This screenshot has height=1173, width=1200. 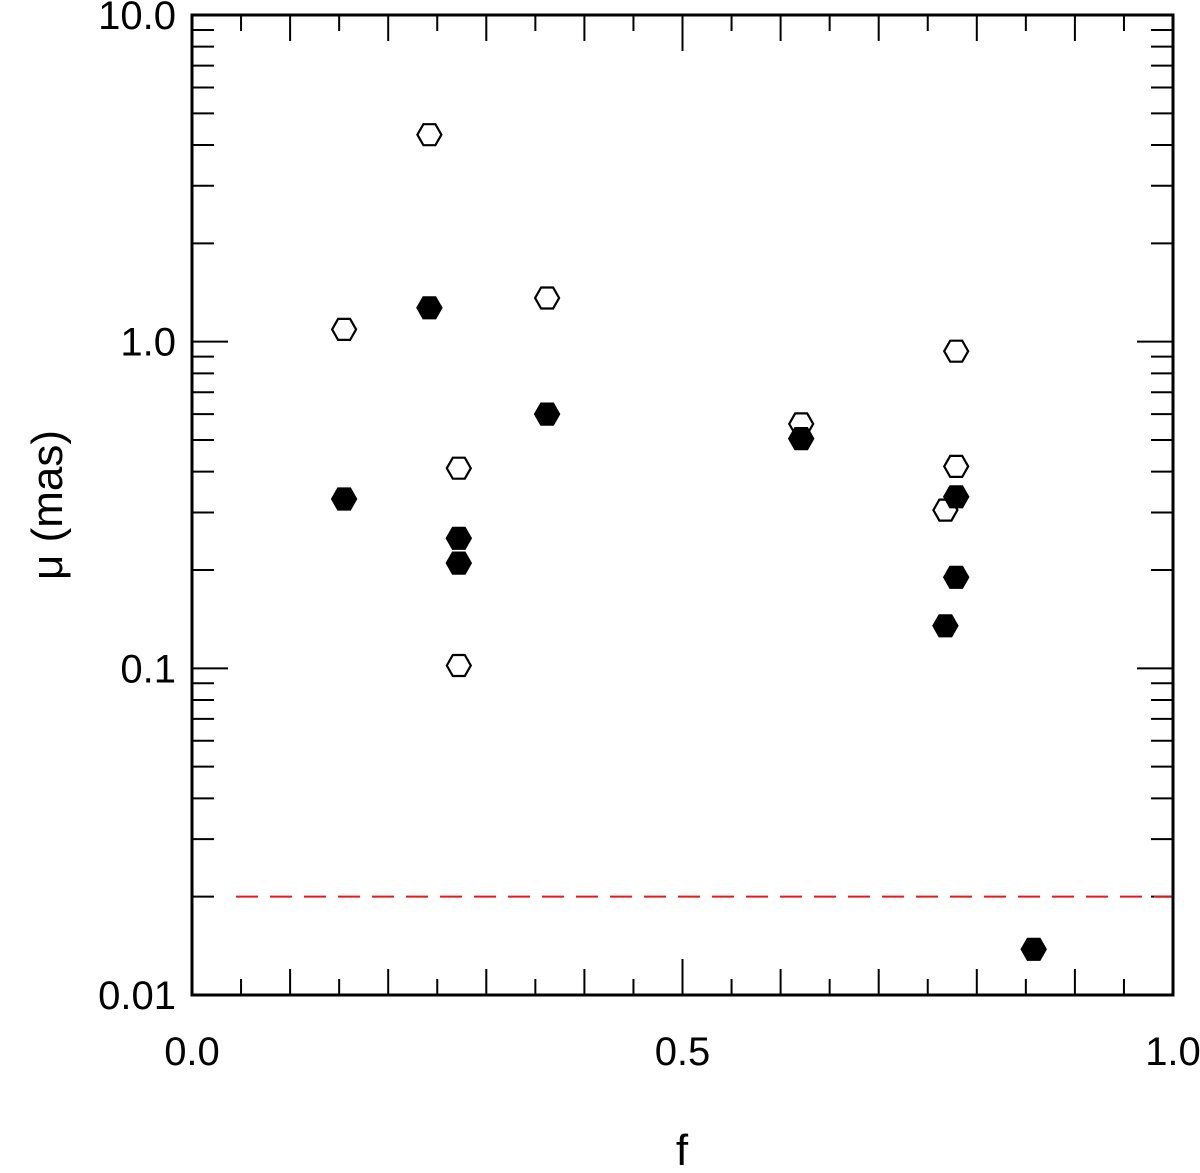 What do you see at coordinates (192, 1052) in the screenshot?
I see `x-tick-label: 0.0` at bounding box center [192, 1052].